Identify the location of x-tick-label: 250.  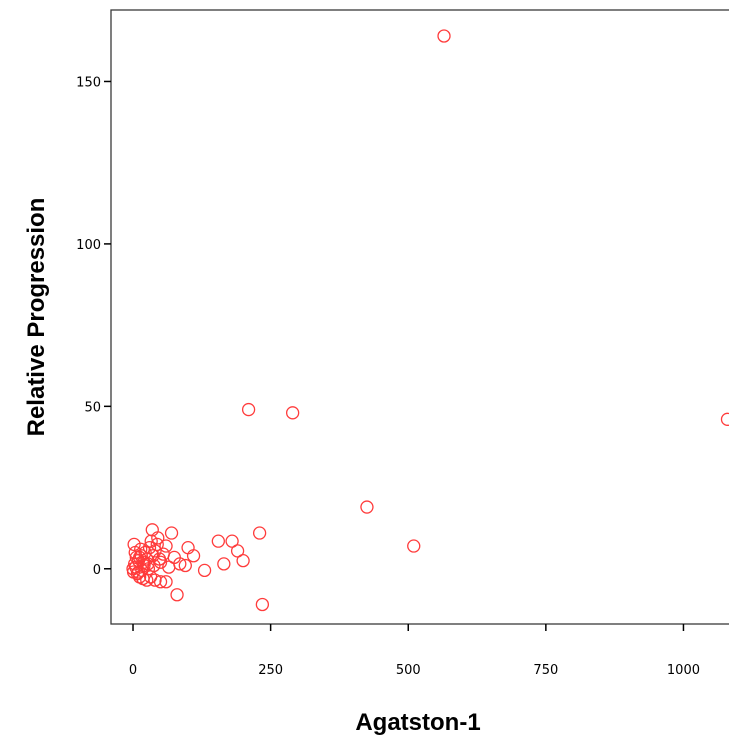
(270, 670).